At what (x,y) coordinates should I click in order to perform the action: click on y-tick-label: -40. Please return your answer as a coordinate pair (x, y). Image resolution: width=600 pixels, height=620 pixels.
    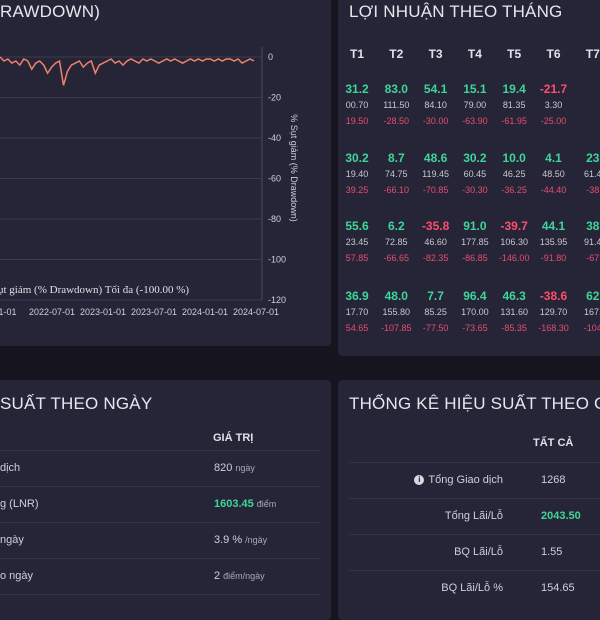
    Looking at the image, I should click on (274, 138).